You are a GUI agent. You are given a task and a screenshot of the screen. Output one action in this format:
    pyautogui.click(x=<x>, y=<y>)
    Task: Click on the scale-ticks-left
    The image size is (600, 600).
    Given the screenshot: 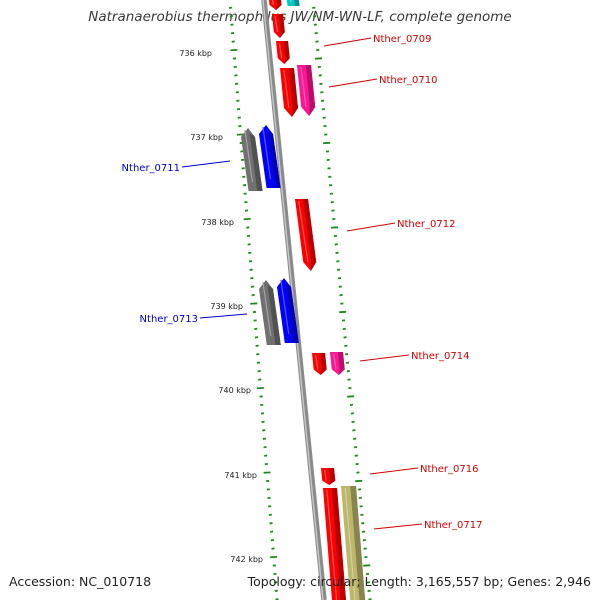 What is the action you would take?
    pyautogui.click(x=254, y=303)
    